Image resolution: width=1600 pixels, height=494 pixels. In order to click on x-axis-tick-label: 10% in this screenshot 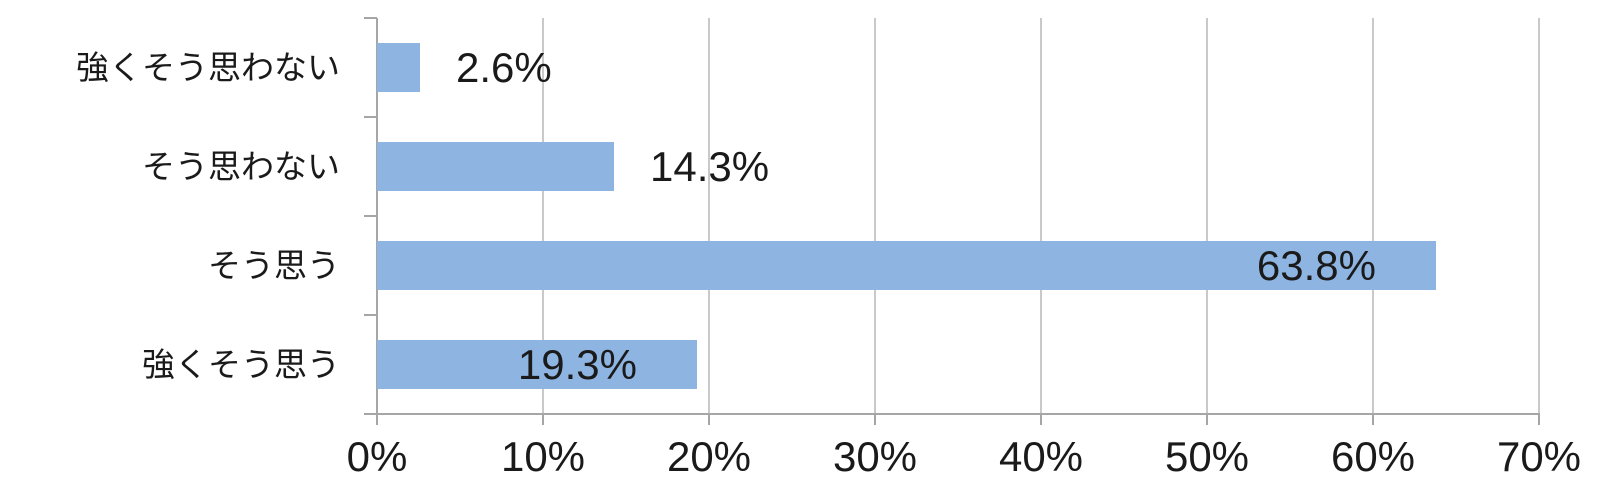, I will do `click(543, 456)`.